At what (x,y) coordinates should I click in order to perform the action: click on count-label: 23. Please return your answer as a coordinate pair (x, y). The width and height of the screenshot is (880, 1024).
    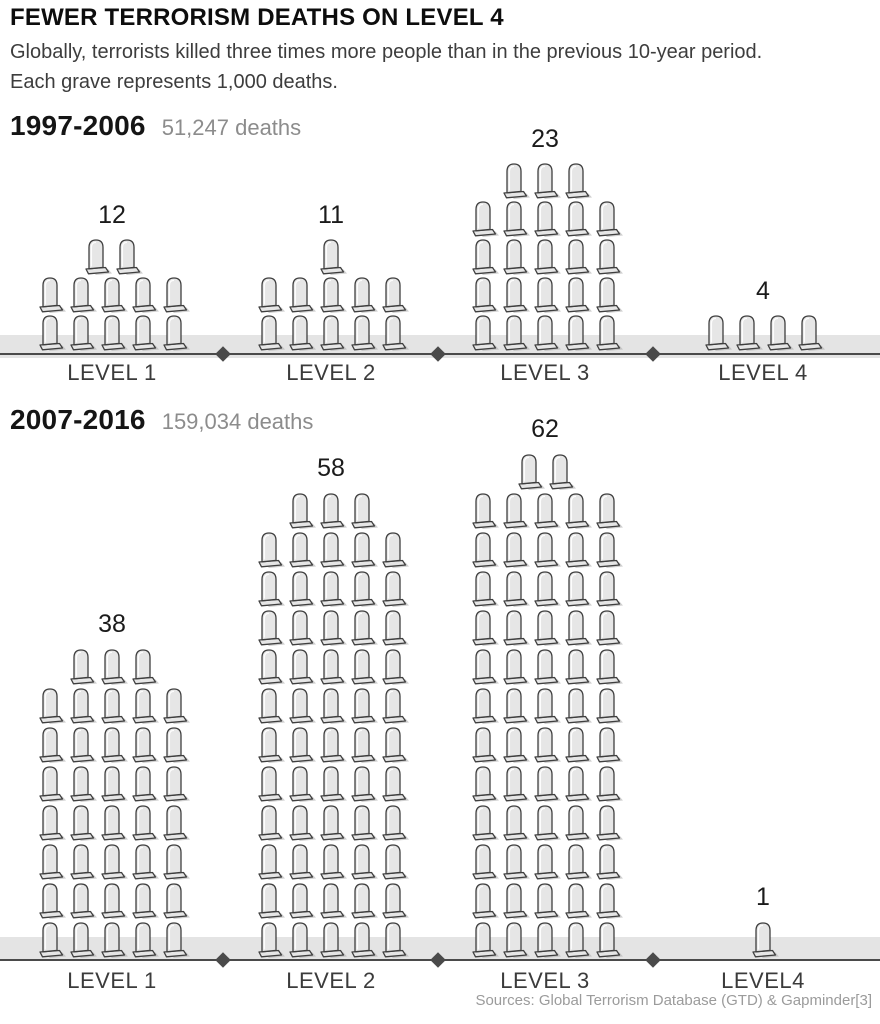
    Looking at the image, I should click on (545, 139).